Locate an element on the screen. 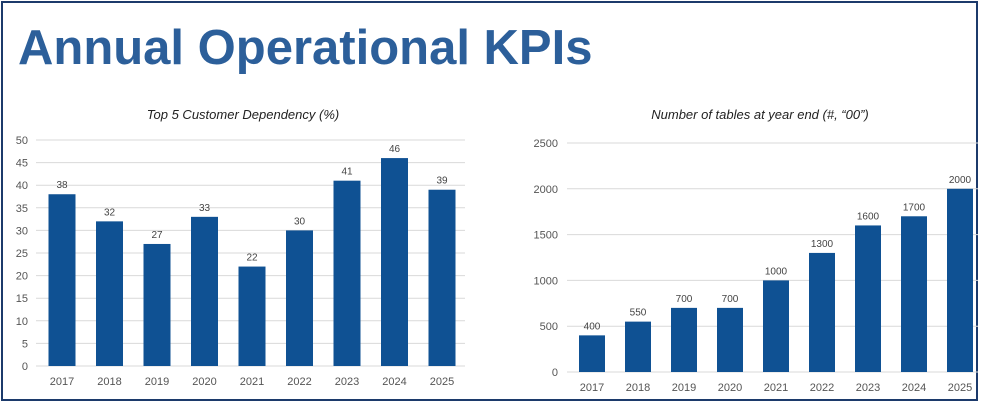 The image size is (983, 406). page-title: Annual Operational KPIs is located at coordinates (305, 48).